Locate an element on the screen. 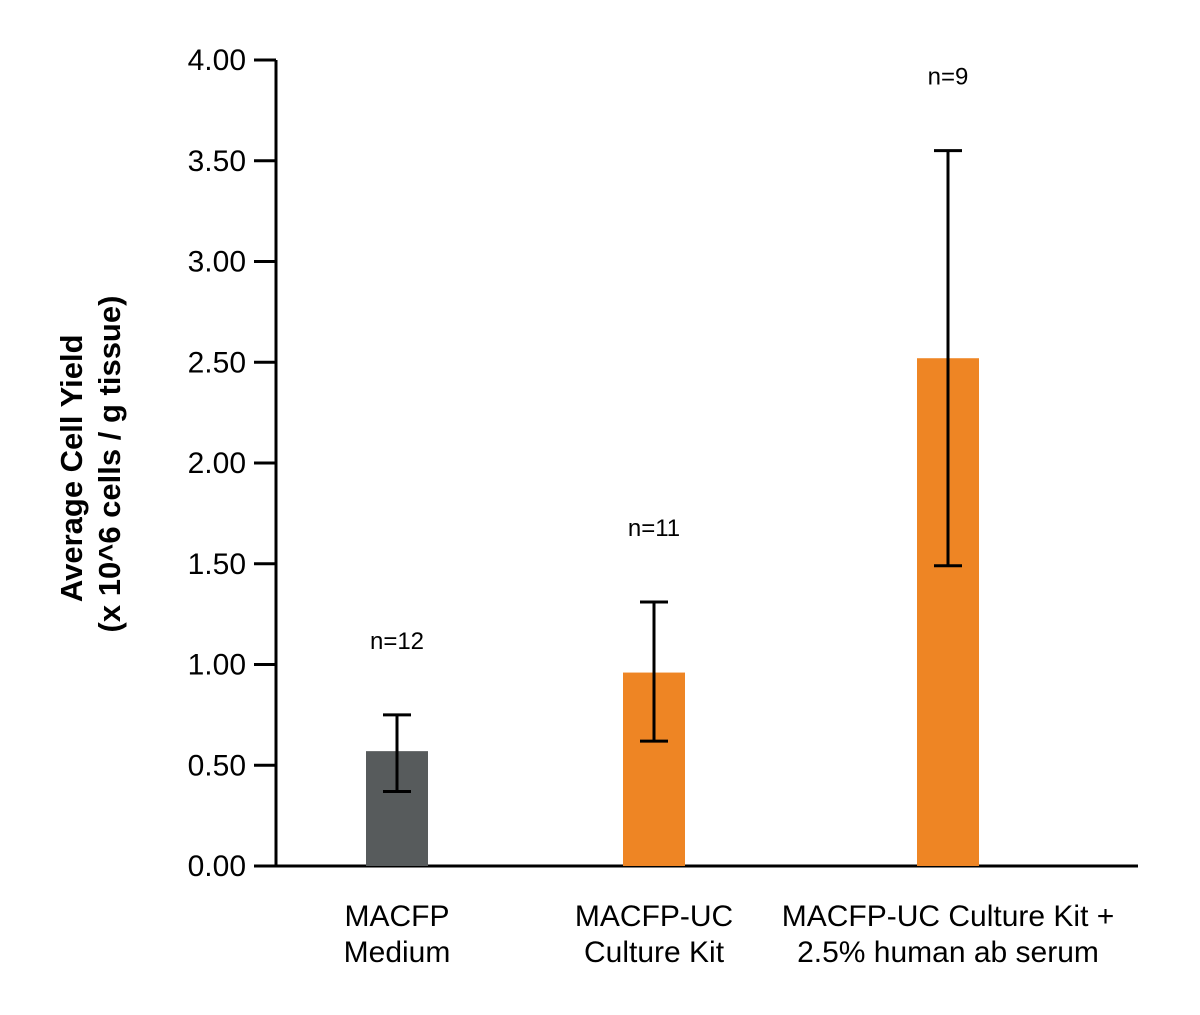 The width and height of the screenshot is (1200, 1015). y-tick-label: 2.50 is located at coordinates (217, 362).